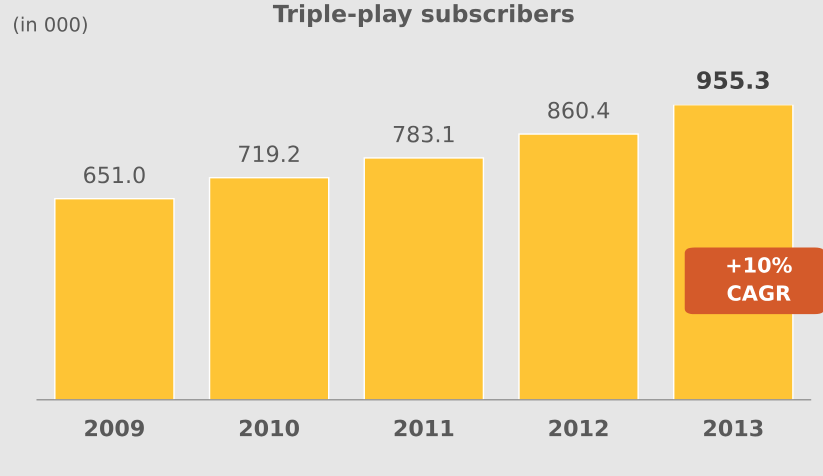 This screenshot has height=476, width=823. Describe the element at coordinates (578, 428) in the screenshot. I see `x-tick-label: 2012` at that location.